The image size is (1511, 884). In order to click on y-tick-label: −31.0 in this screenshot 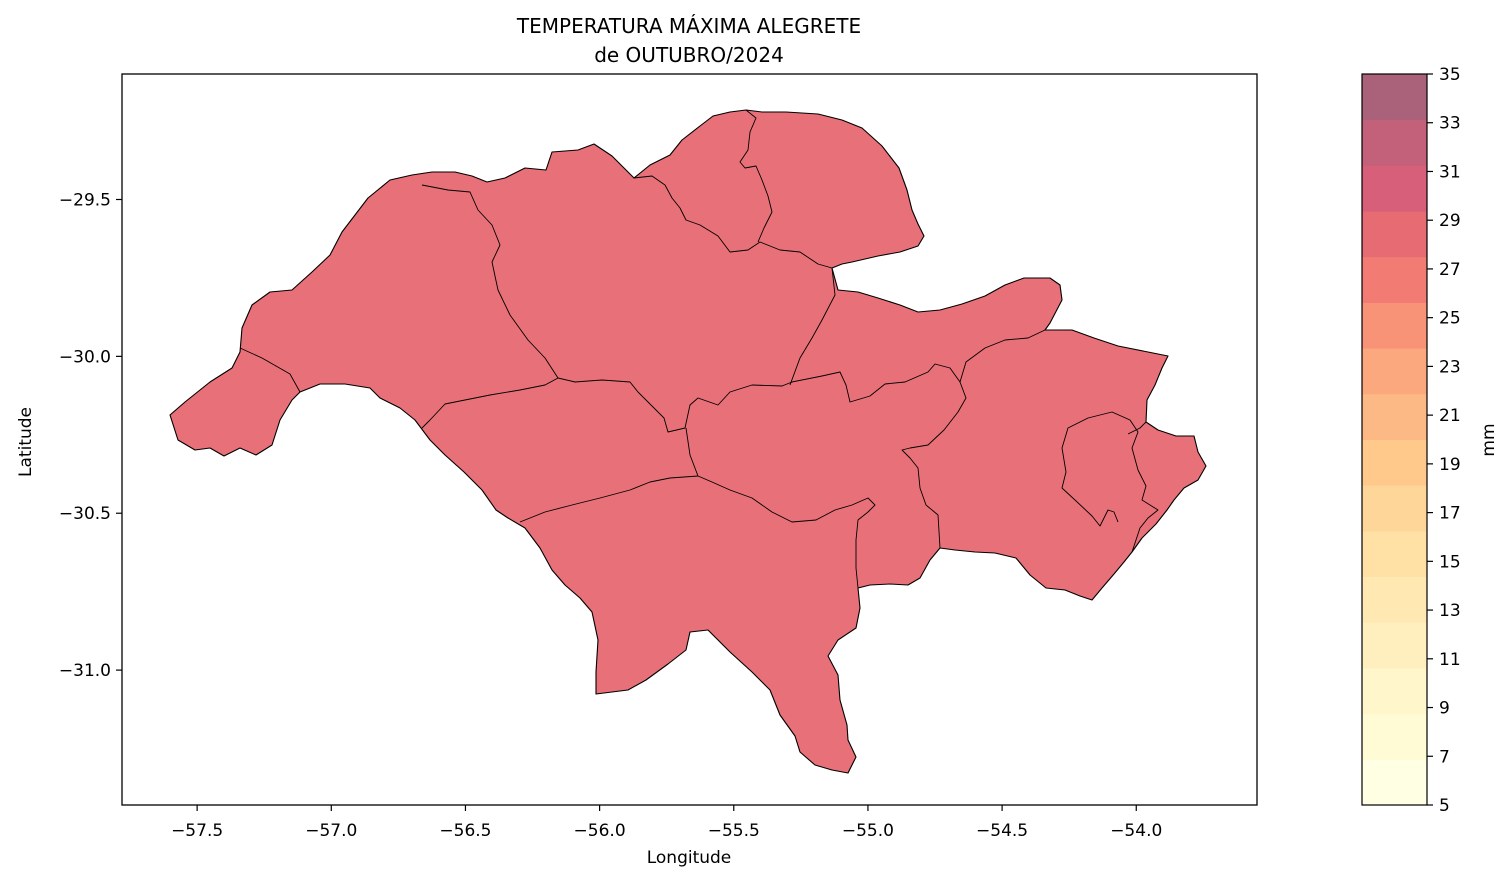, I will do `click(85, 671)`.